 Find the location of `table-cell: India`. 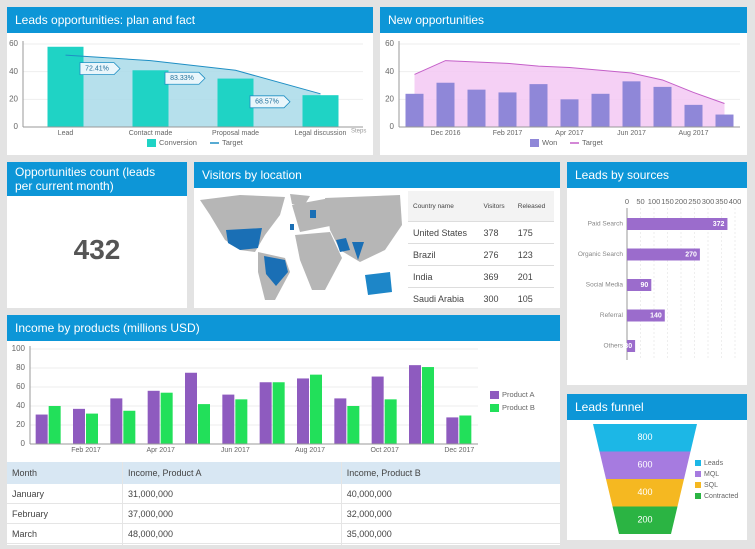

table-cell: India is located at coordinates (443, 276).